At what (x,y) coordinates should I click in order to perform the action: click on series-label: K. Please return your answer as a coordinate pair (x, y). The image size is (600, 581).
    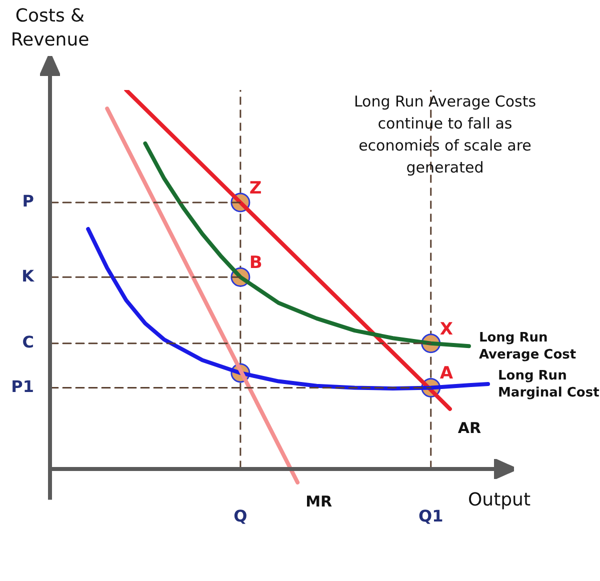
    Looking at the image, I should click on (28, 276).